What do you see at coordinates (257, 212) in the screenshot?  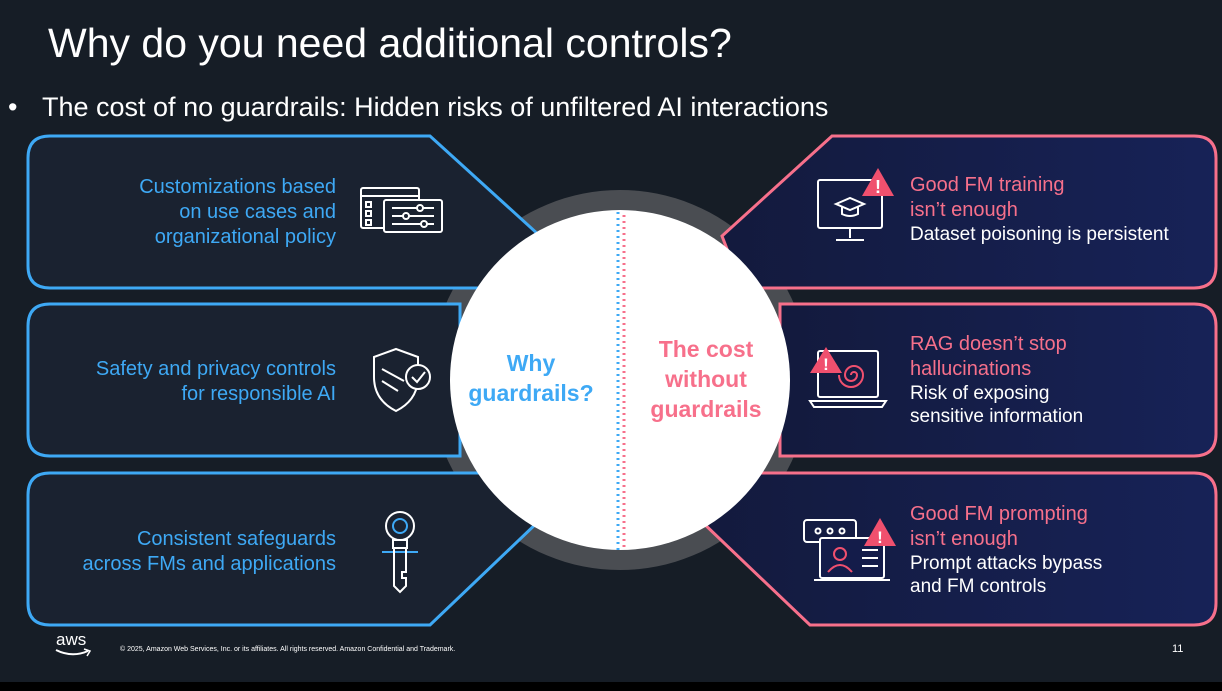 I see `left-item-1-line2: on use cases and` at bounding box center [257, 212].